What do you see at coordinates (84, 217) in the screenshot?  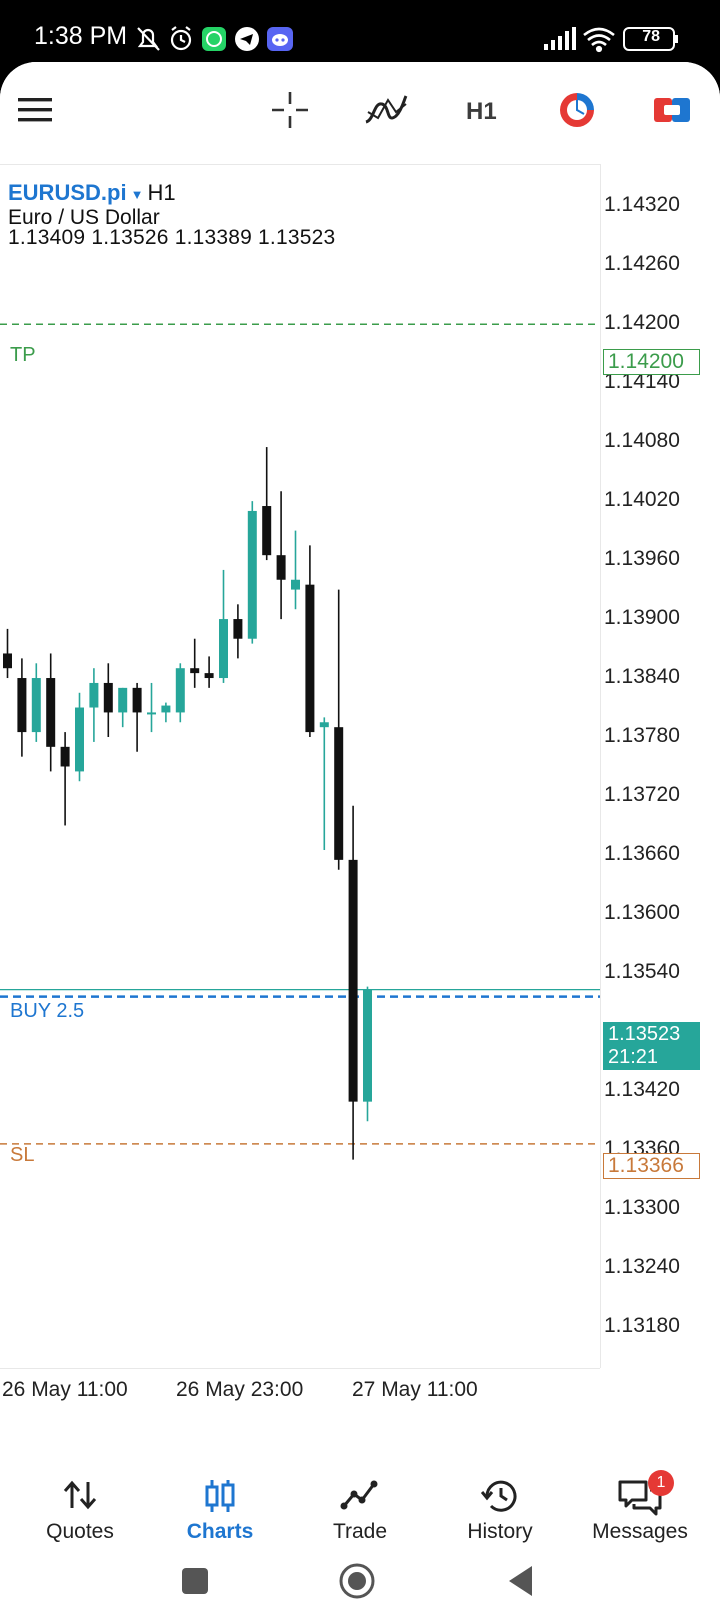 I see `symbol-description: Euro / US Dollar` at bounding box center [84, 217].